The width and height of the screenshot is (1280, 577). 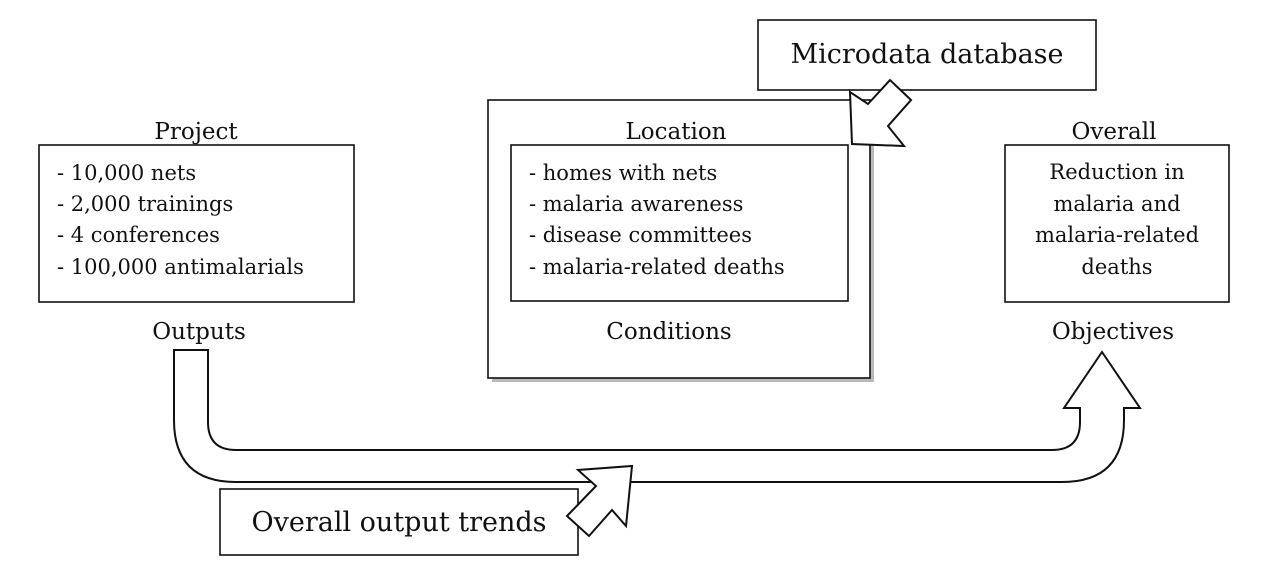 What do you see at coordinates (657, 267) in the screenshot?
I see `location-item-4: - malaria-related deaths` at bounding box center [657, 267].